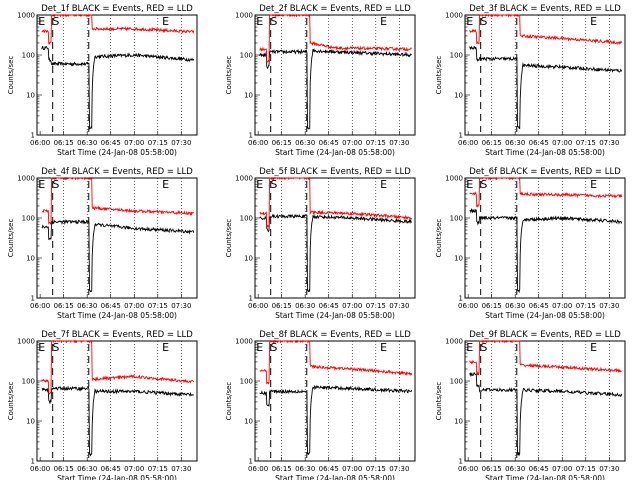 The width and height of the screenshot is (640, 480). Describe the element at coordinates (335, 9) in the screenshot. I see `chart-title: Det_2f BLACK = Events, RED = LLD` at that location.